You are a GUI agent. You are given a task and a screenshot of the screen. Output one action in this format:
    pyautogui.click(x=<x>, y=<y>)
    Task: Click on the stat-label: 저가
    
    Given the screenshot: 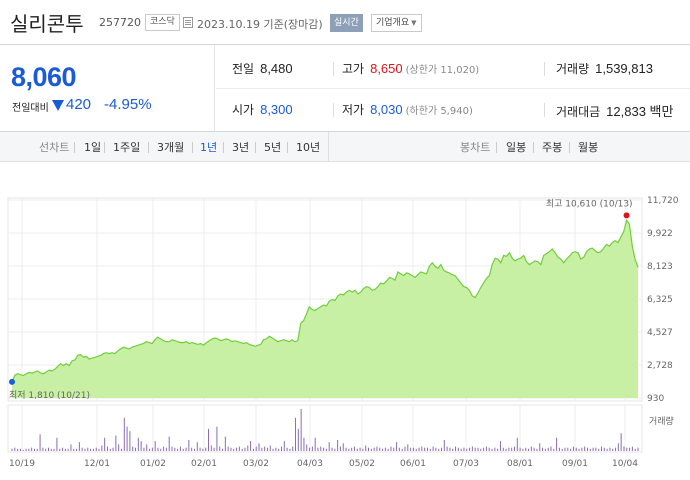 What is the action you would take?
    pyautogui.click(x=353, y=110)
    